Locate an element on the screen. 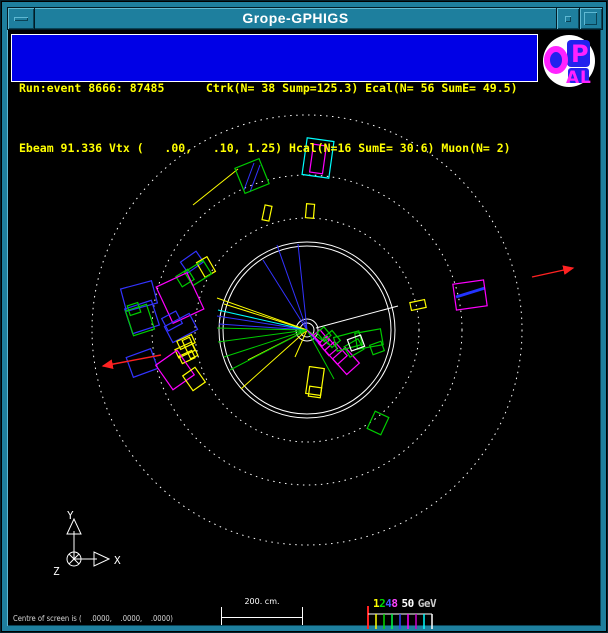 The height and width of the screenshot is (633, 608). energy-legend-value: 2 is located at coordinates (382, 603).